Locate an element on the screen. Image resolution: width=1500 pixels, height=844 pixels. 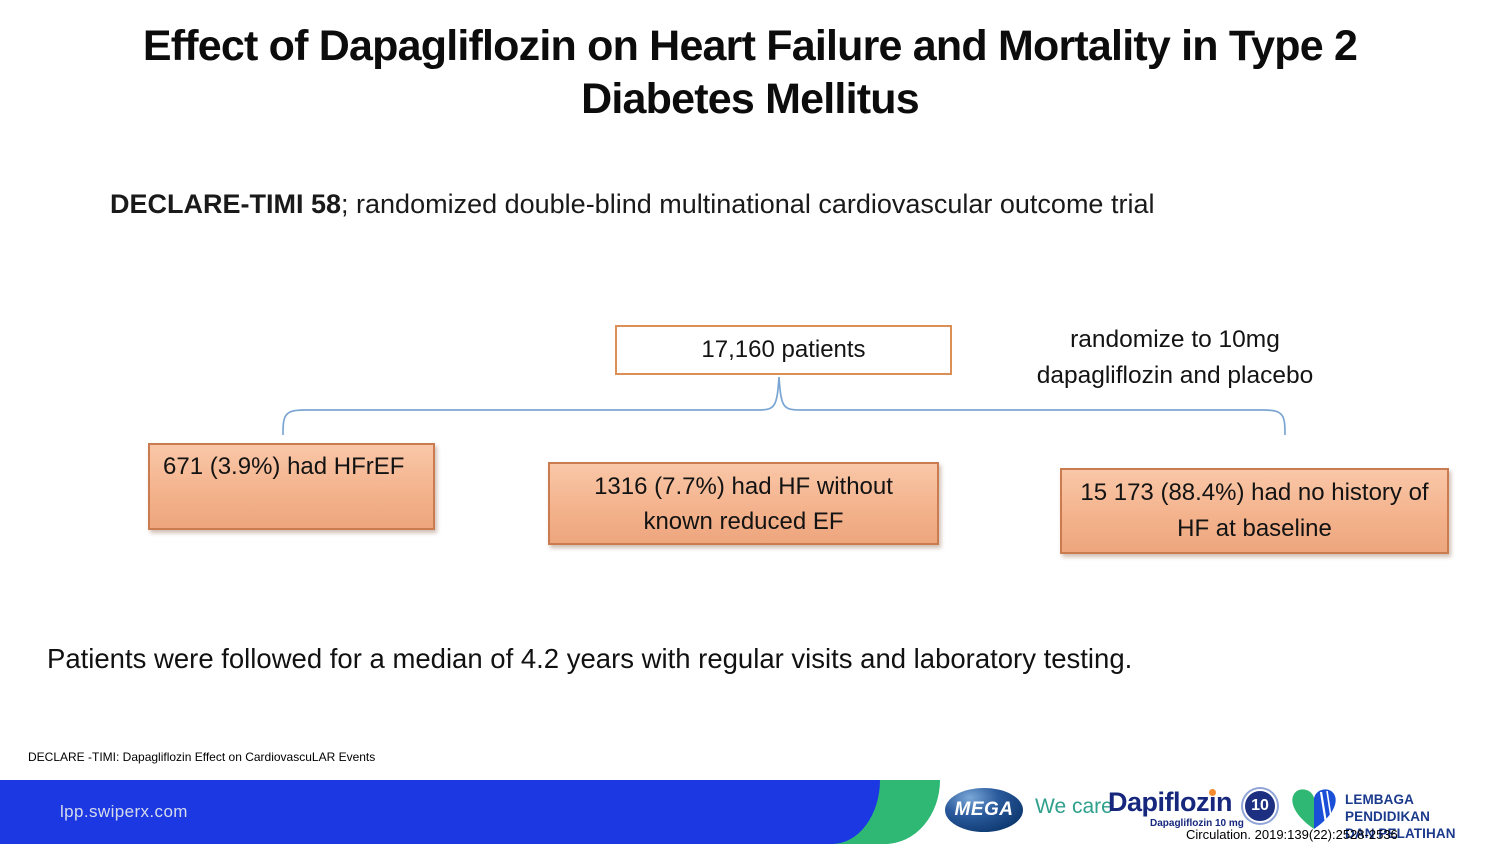
total-patients-box: 17,160 patients is located at coordinates (783, 350).